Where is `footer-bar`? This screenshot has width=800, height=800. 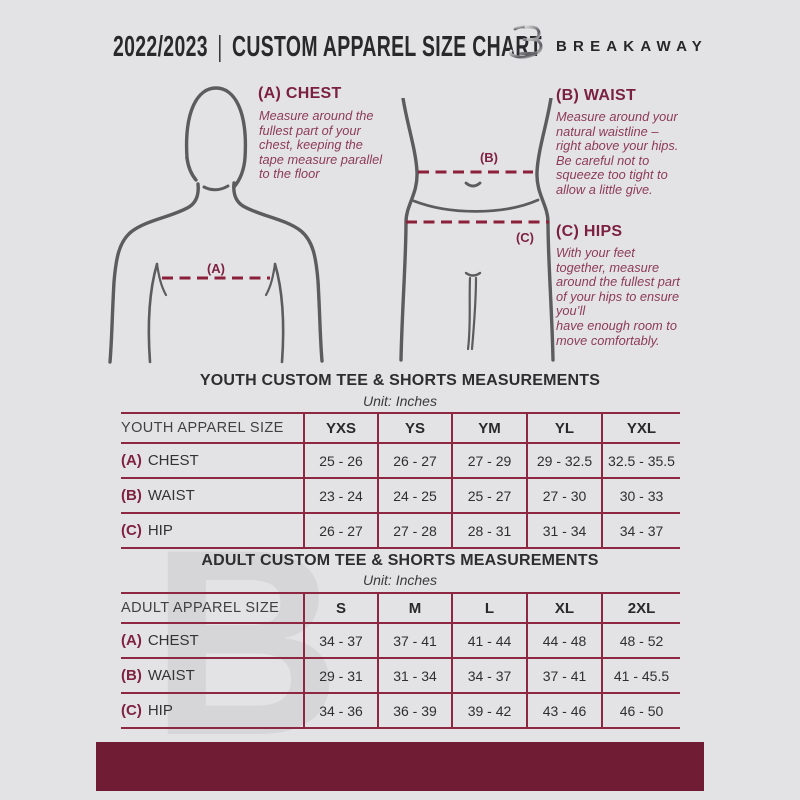 footer-bar is located at coordinates (400, 766).